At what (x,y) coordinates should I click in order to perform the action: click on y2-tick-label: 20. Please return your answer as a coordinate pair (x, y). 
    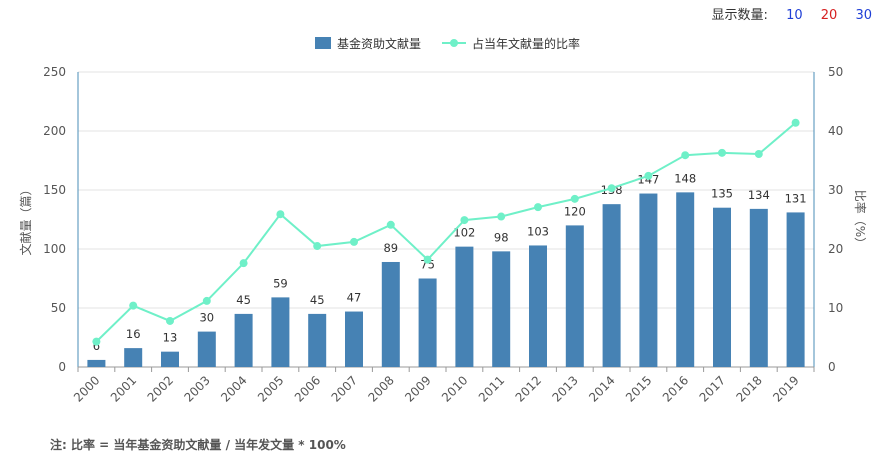
    Looking at the image, I should click on (835, 249).